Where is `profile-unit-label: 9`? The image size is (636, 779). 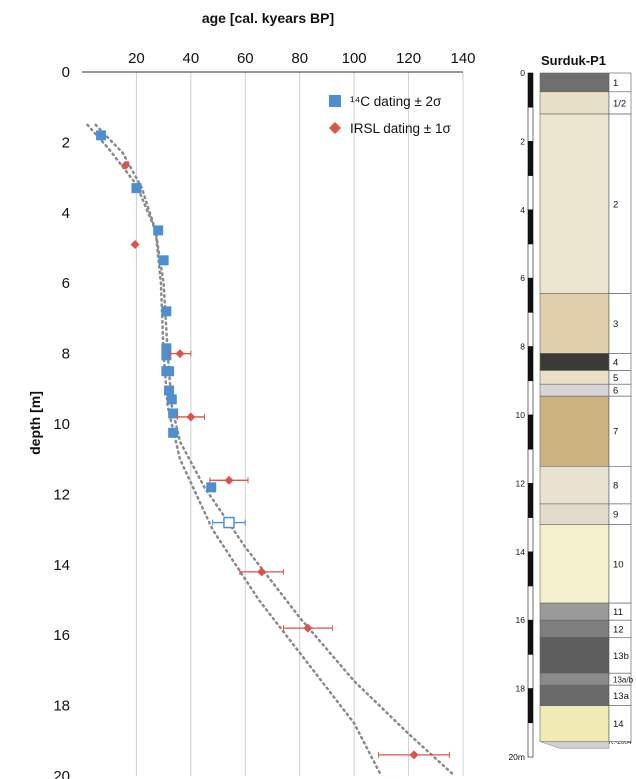
profile-unit-label: 9 is located at coordinates (615, 515).